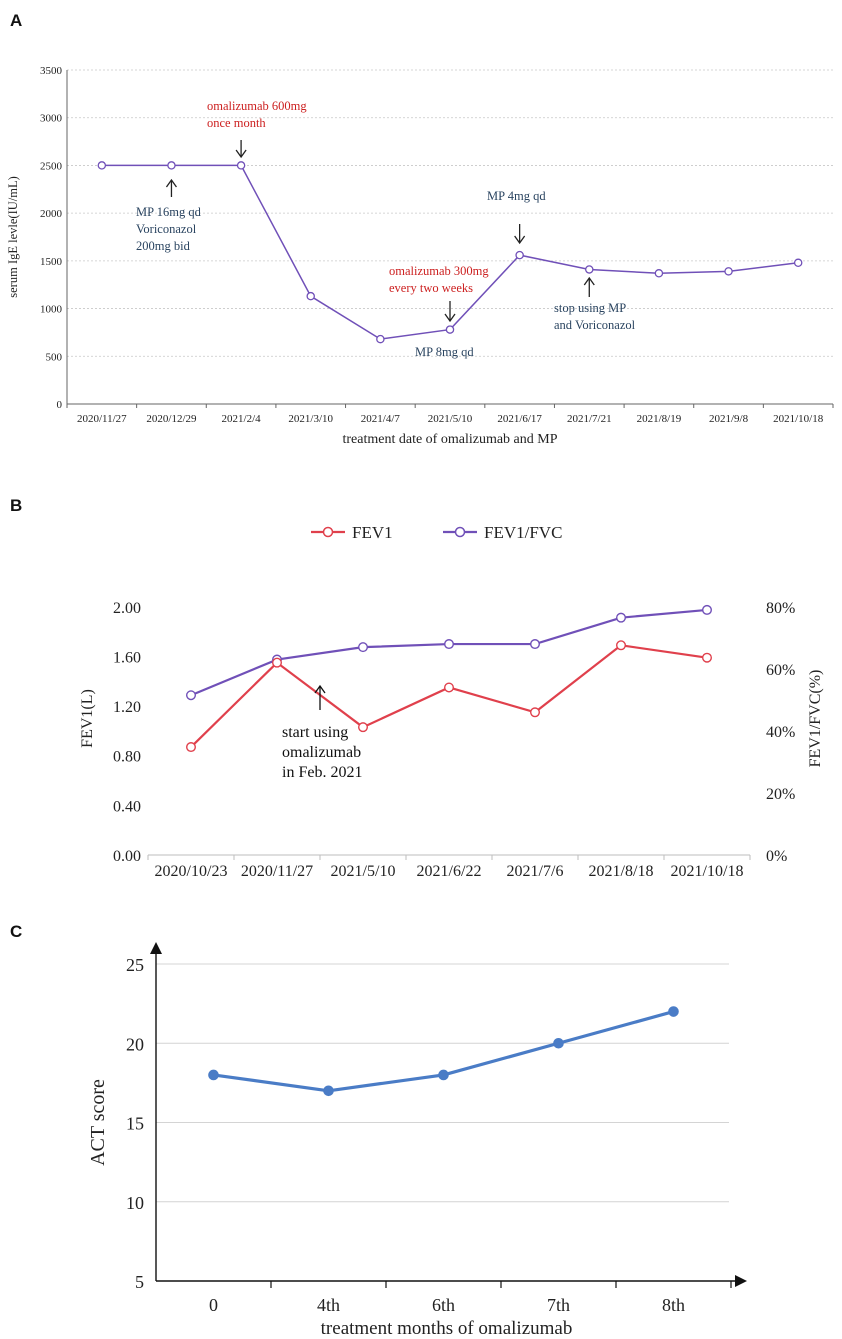 This screenshot has height=1339, width=842. What do you see at coordinates (523, 532) in the screenshot?
I see `legend-label: FEV1/FVC` at bounding box center [523, 532].